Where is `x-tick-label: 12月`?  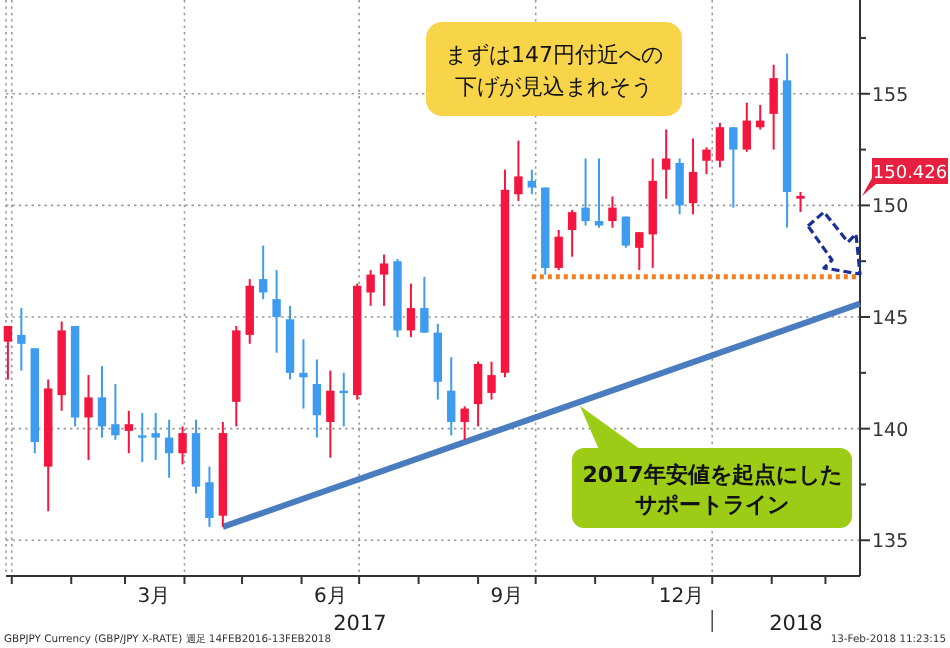
x-tick-label: 12月 is located at coordinates (681, 597).